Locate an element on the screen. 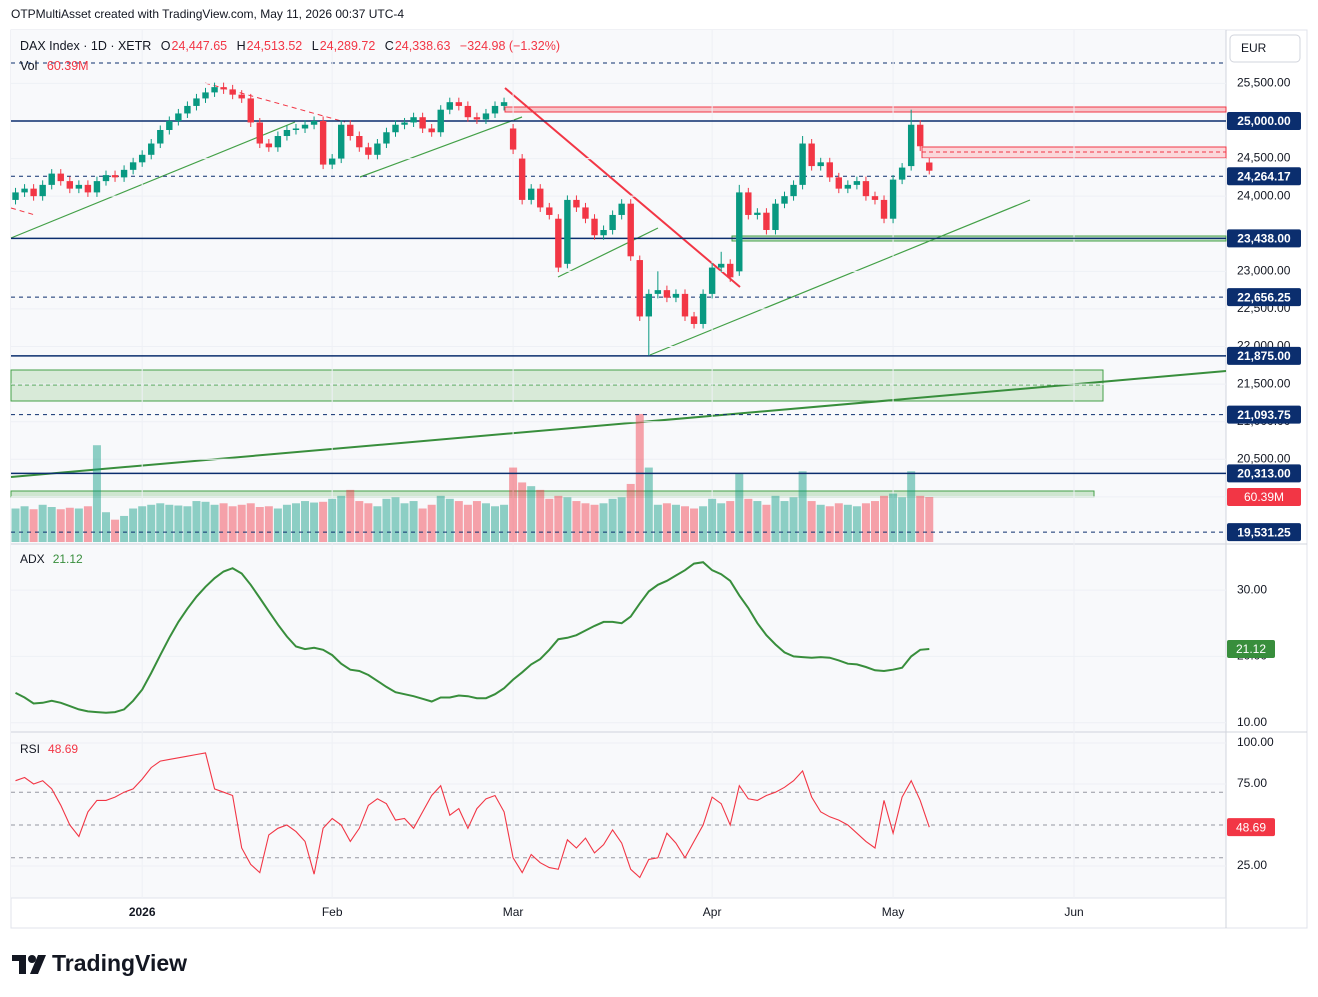 This screenshot has height=997, width=1318. zone is located at coordinates (552, 494).